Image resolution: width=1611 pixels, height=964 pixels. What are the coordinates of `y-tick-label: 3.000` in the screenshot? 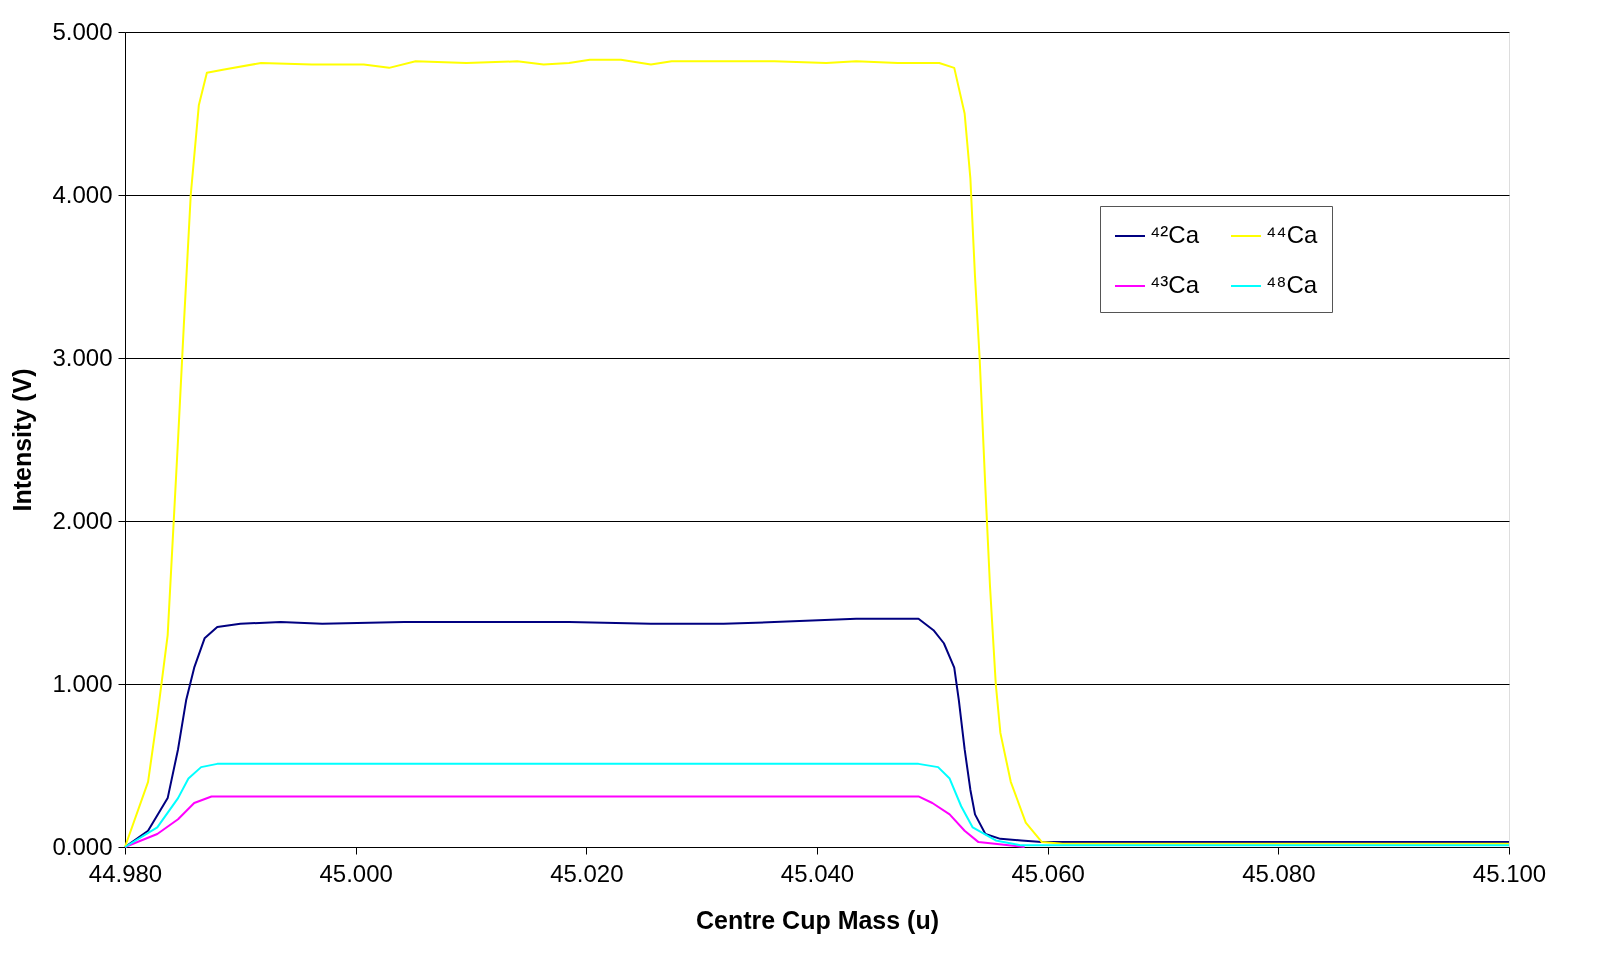 It's located at (82, 357).